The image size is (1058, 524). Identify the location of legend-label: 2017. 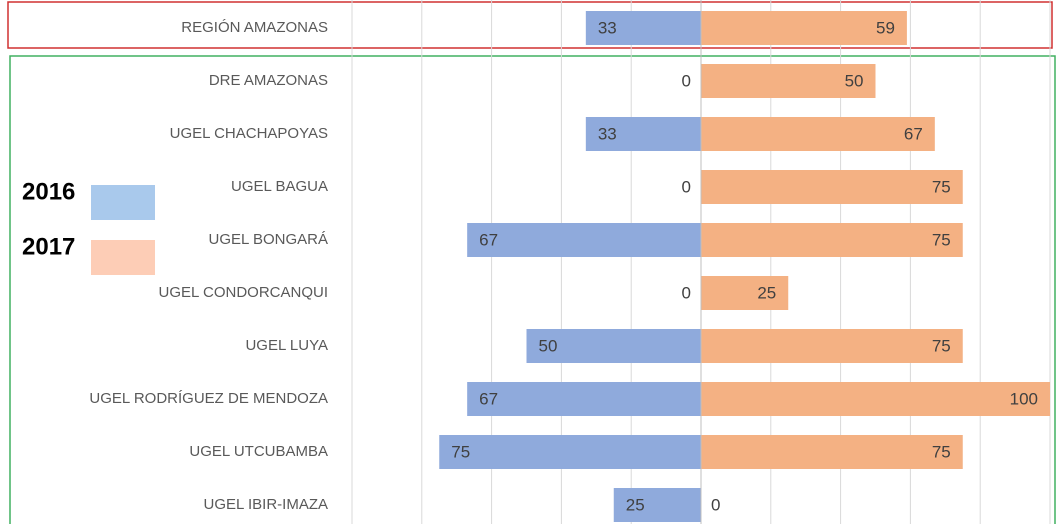
(48, 246).